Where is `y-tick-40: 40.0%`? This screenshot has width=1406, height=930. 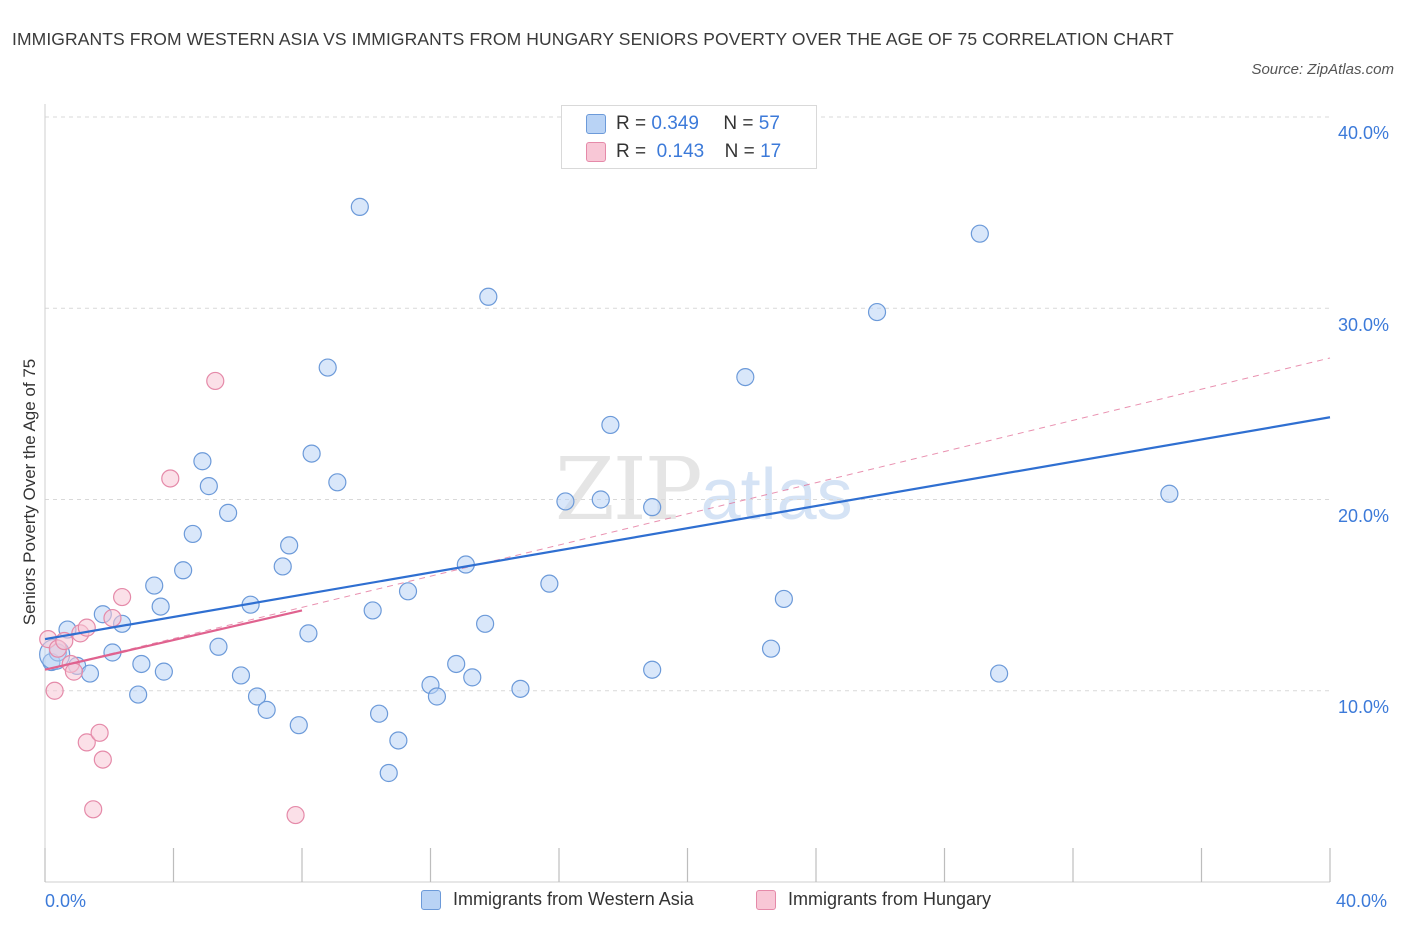
y-tick-40: 40.0% is located at coordinates (1364, 133).